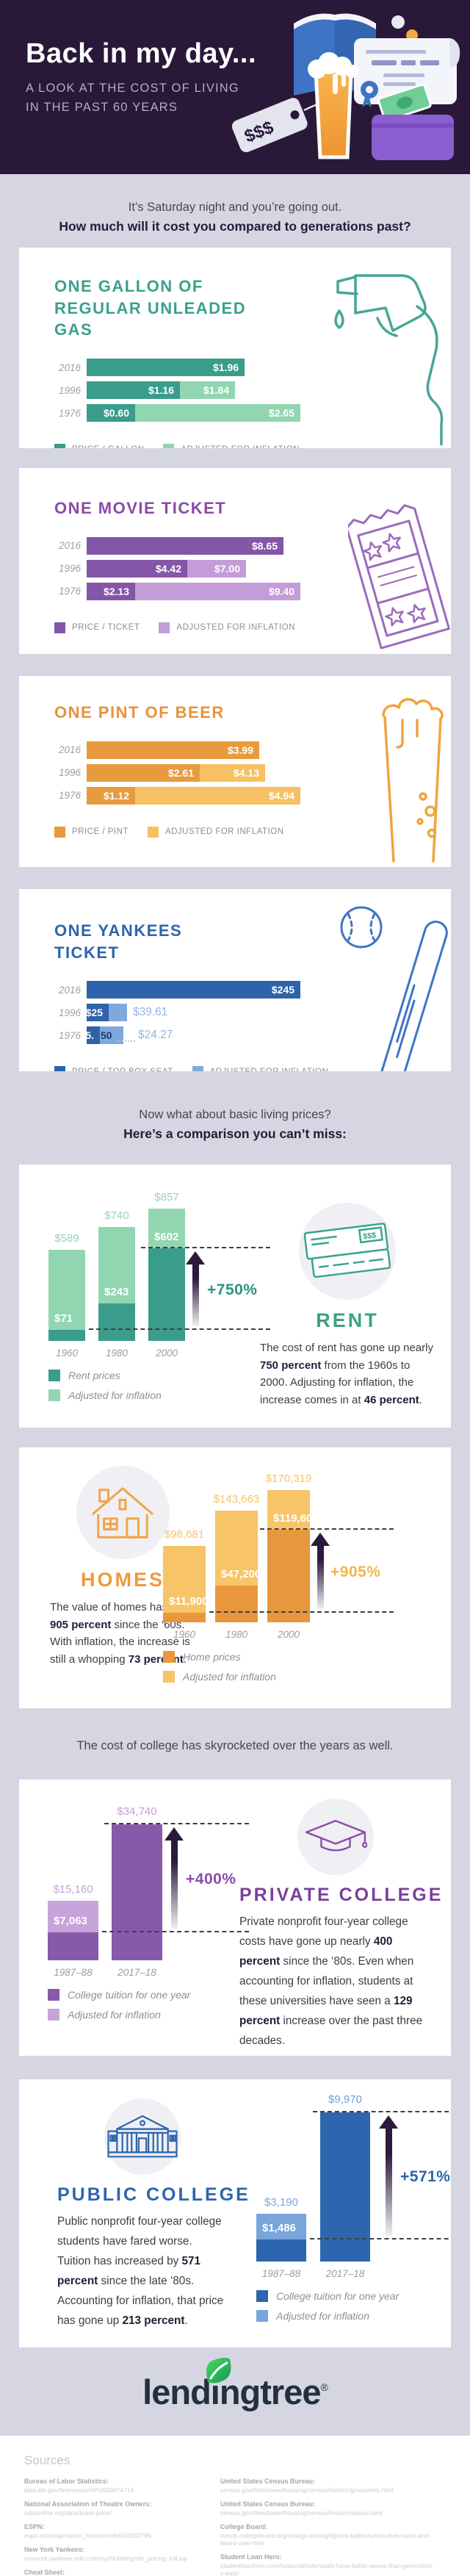 This screenshot has width=470, height=2576. I want to click on growth-arrow, so click(195, 1294).